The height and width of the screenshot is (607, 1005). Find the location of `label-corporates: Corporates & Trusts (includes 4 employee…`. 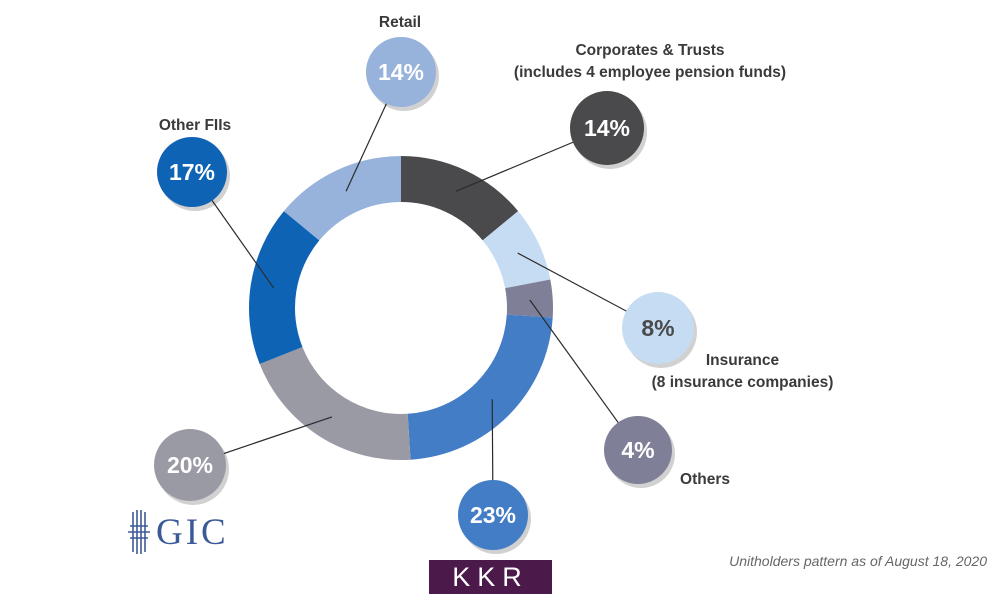

label-corporates: Corporates & Trusts (includes 4 employee… is located at coordinates (650, 62).